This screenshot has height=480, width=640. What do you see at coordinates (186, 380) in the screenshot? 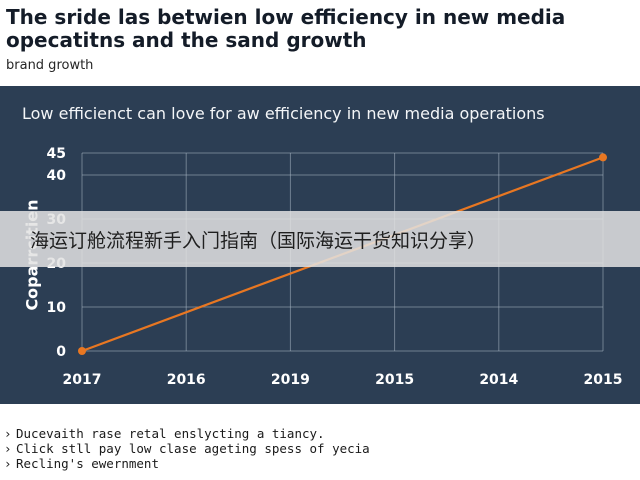
I see `x-tick-label: 2016` at bounding box center [186, 380].